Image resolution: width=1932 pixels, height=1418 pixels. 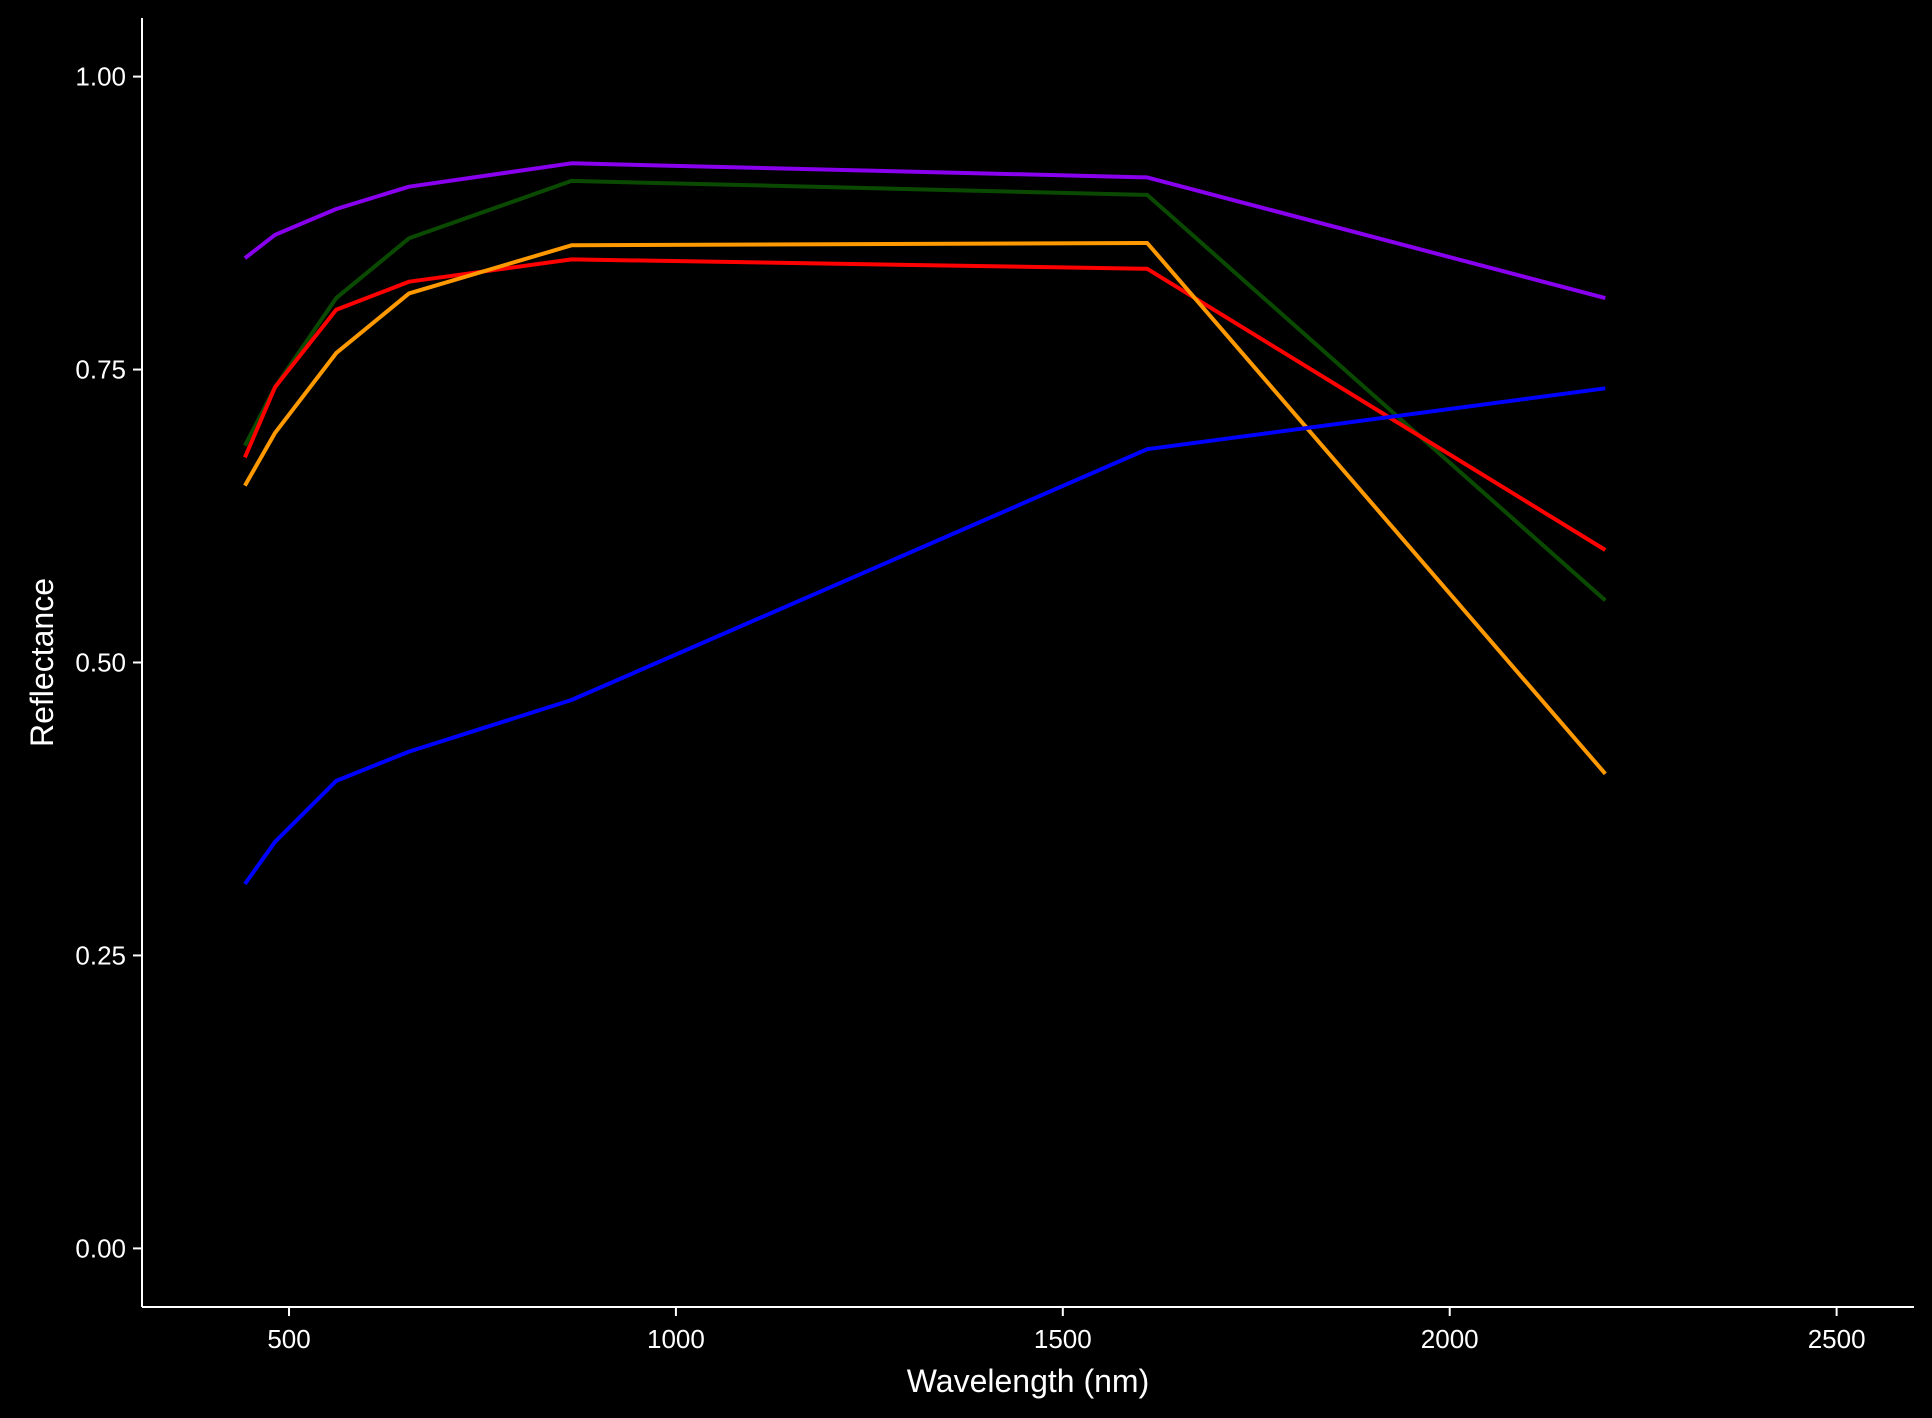 I want to click on x-axis-title: Wavelength (nm), so click(x=1028, y=1381).